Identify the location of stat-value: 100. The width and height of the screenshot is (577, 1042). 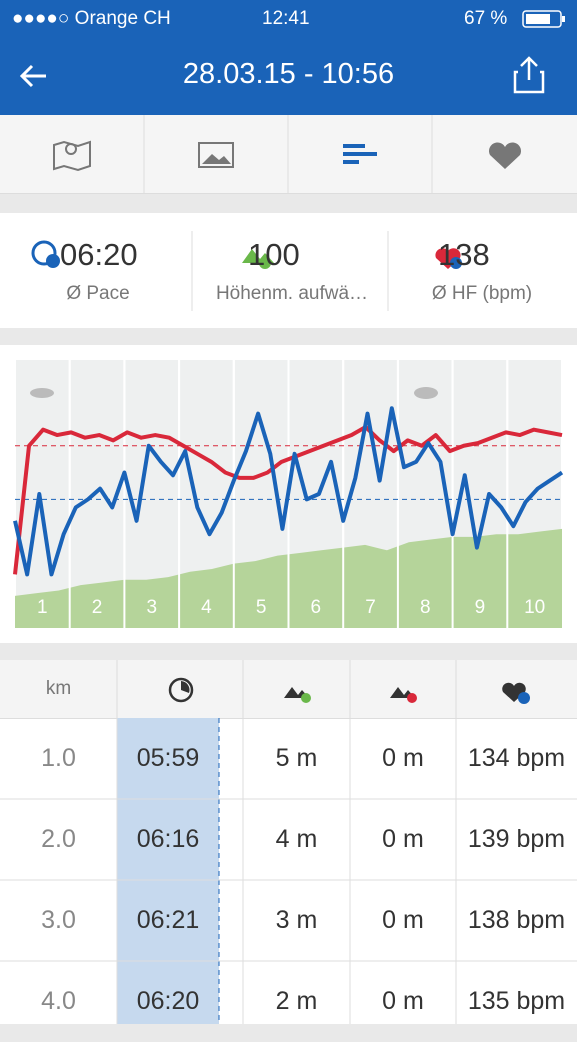
(274, 254).